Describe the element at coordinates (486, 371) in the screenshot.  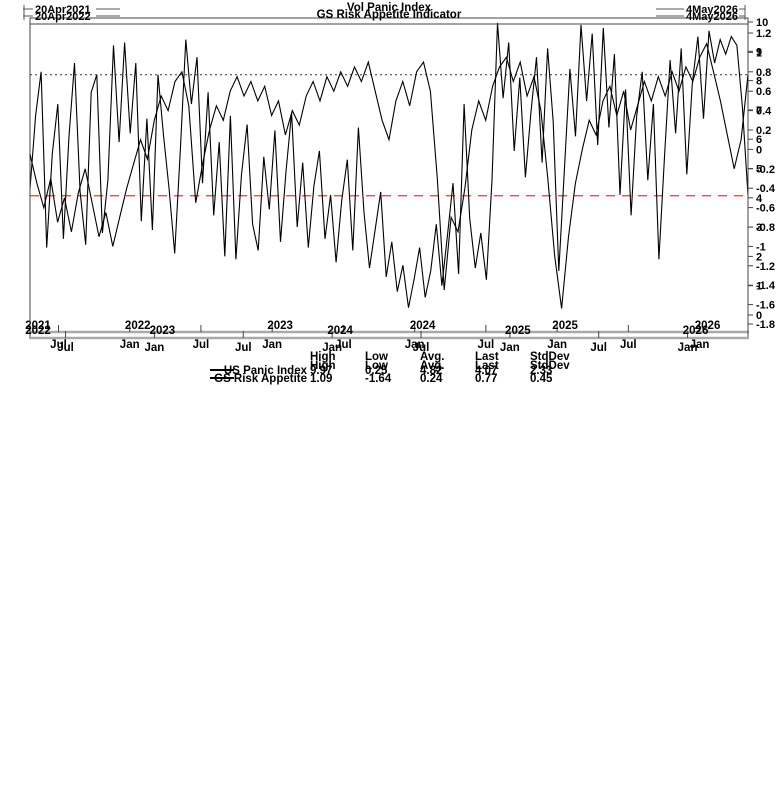
I see `stat-value-last: 4.07` at that location.